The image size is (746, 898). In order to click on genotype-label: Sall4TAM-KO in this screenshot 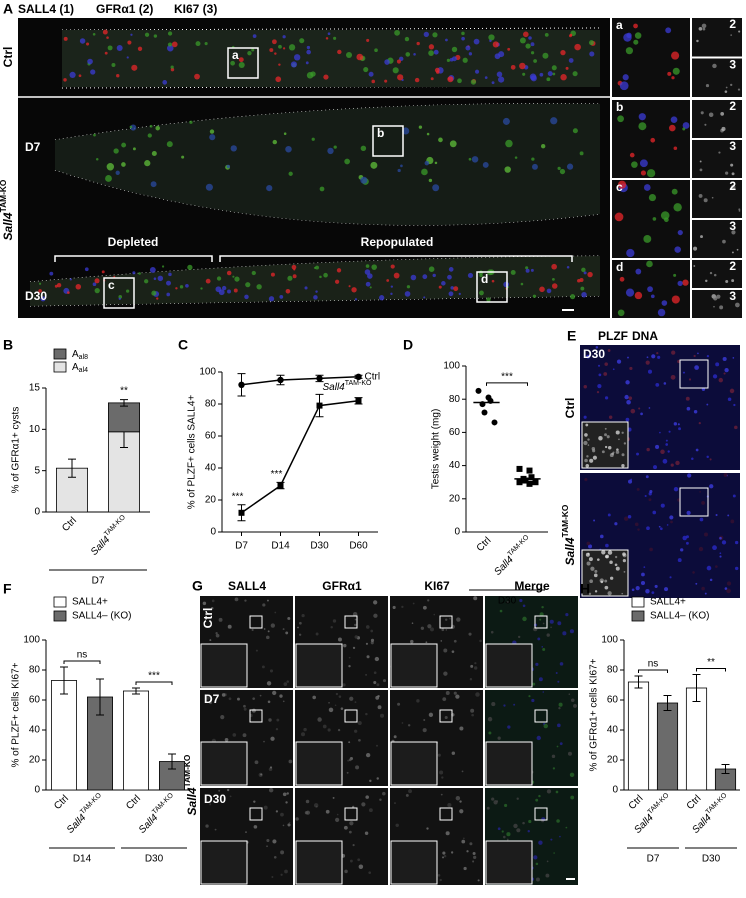, I will do `click(568, 534)`.